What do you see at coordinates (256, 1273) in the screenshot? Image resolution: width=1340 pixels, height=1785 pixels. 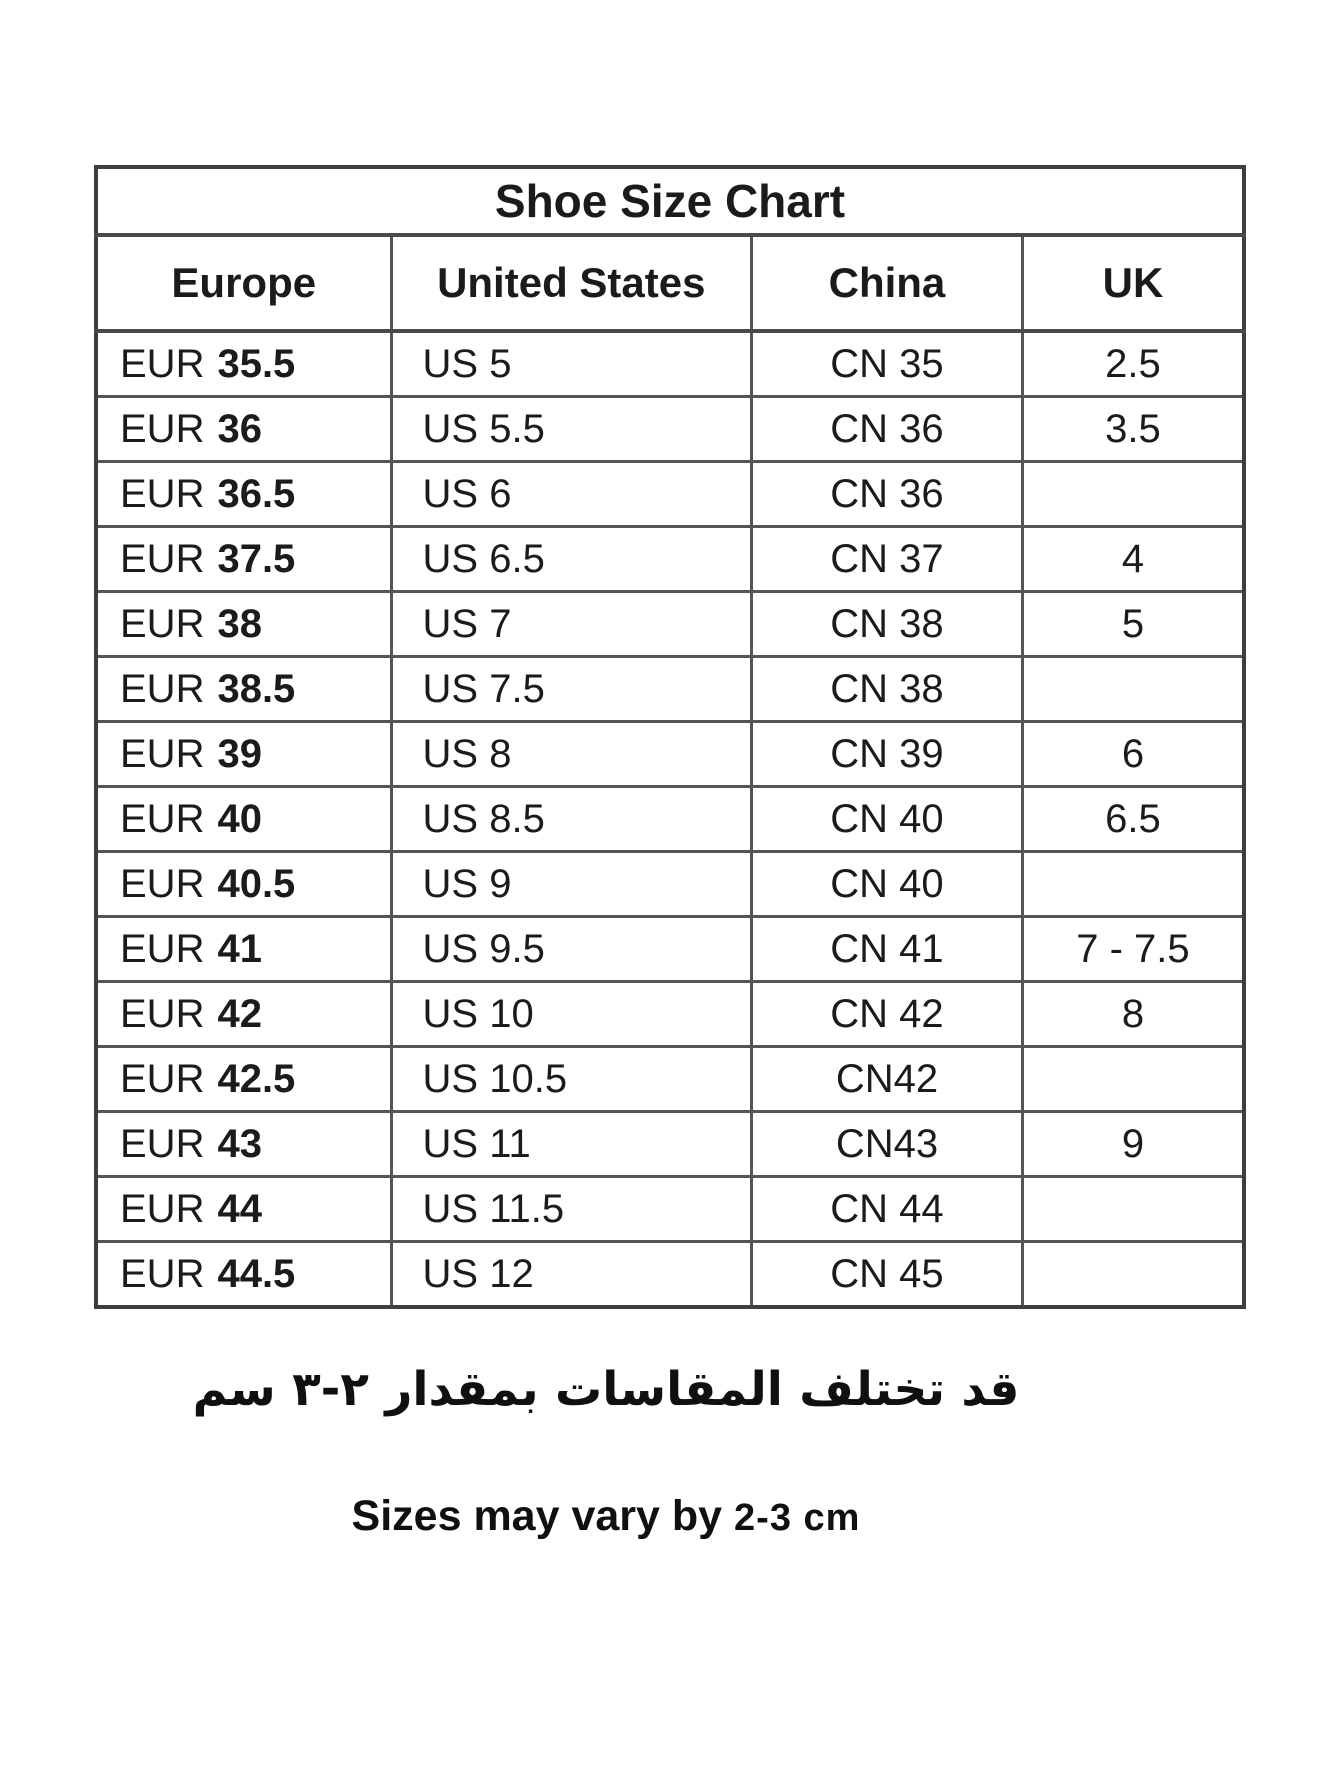 I see `eur-size: 44.5` at bounding box center [256, 1273].